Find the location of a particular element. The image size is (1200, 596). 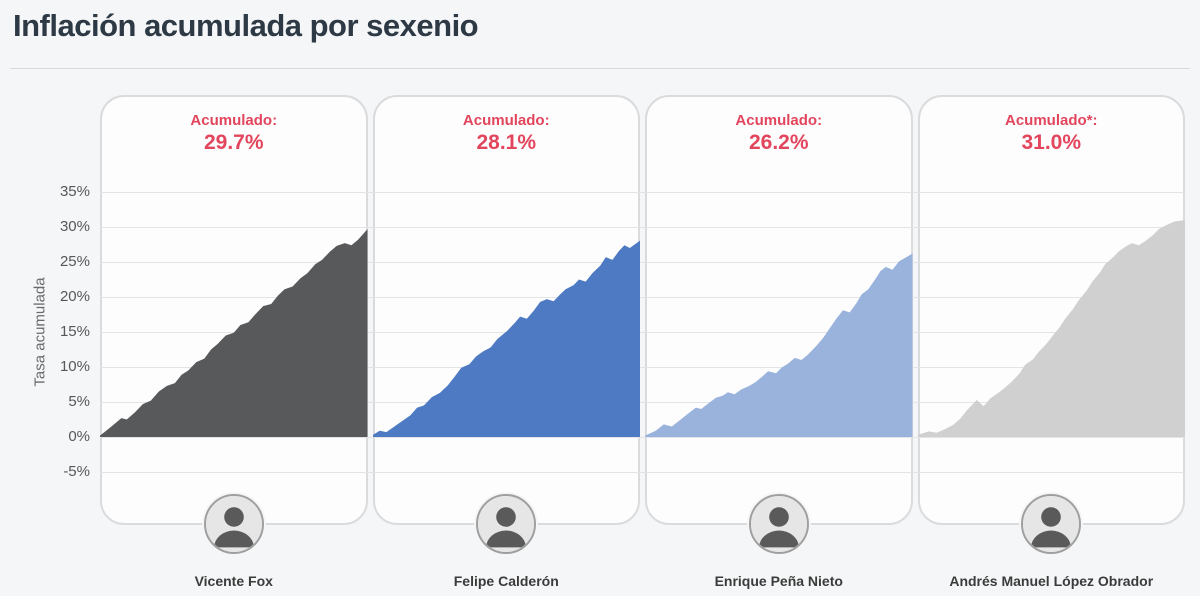

y-tick-0: 0% is located at coordinates (79, 436).